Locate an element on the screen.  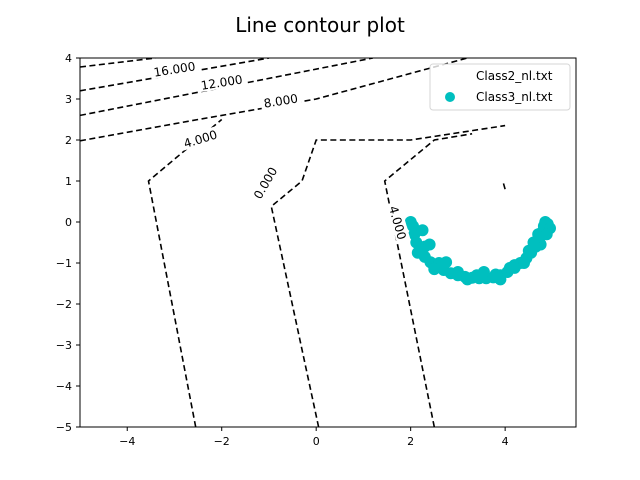
y-tick-label: −5 is located at coordinates (64, 427).